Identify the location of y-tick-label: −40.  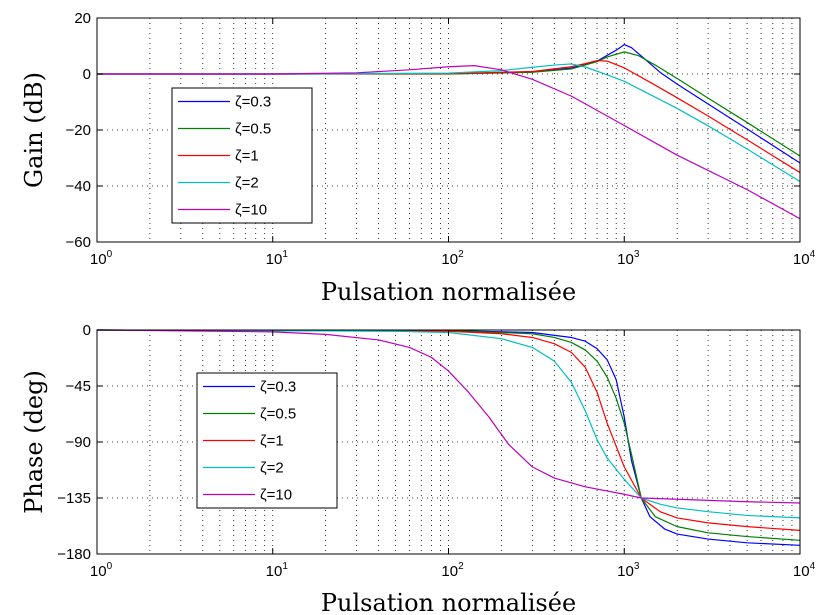
(78, 186).